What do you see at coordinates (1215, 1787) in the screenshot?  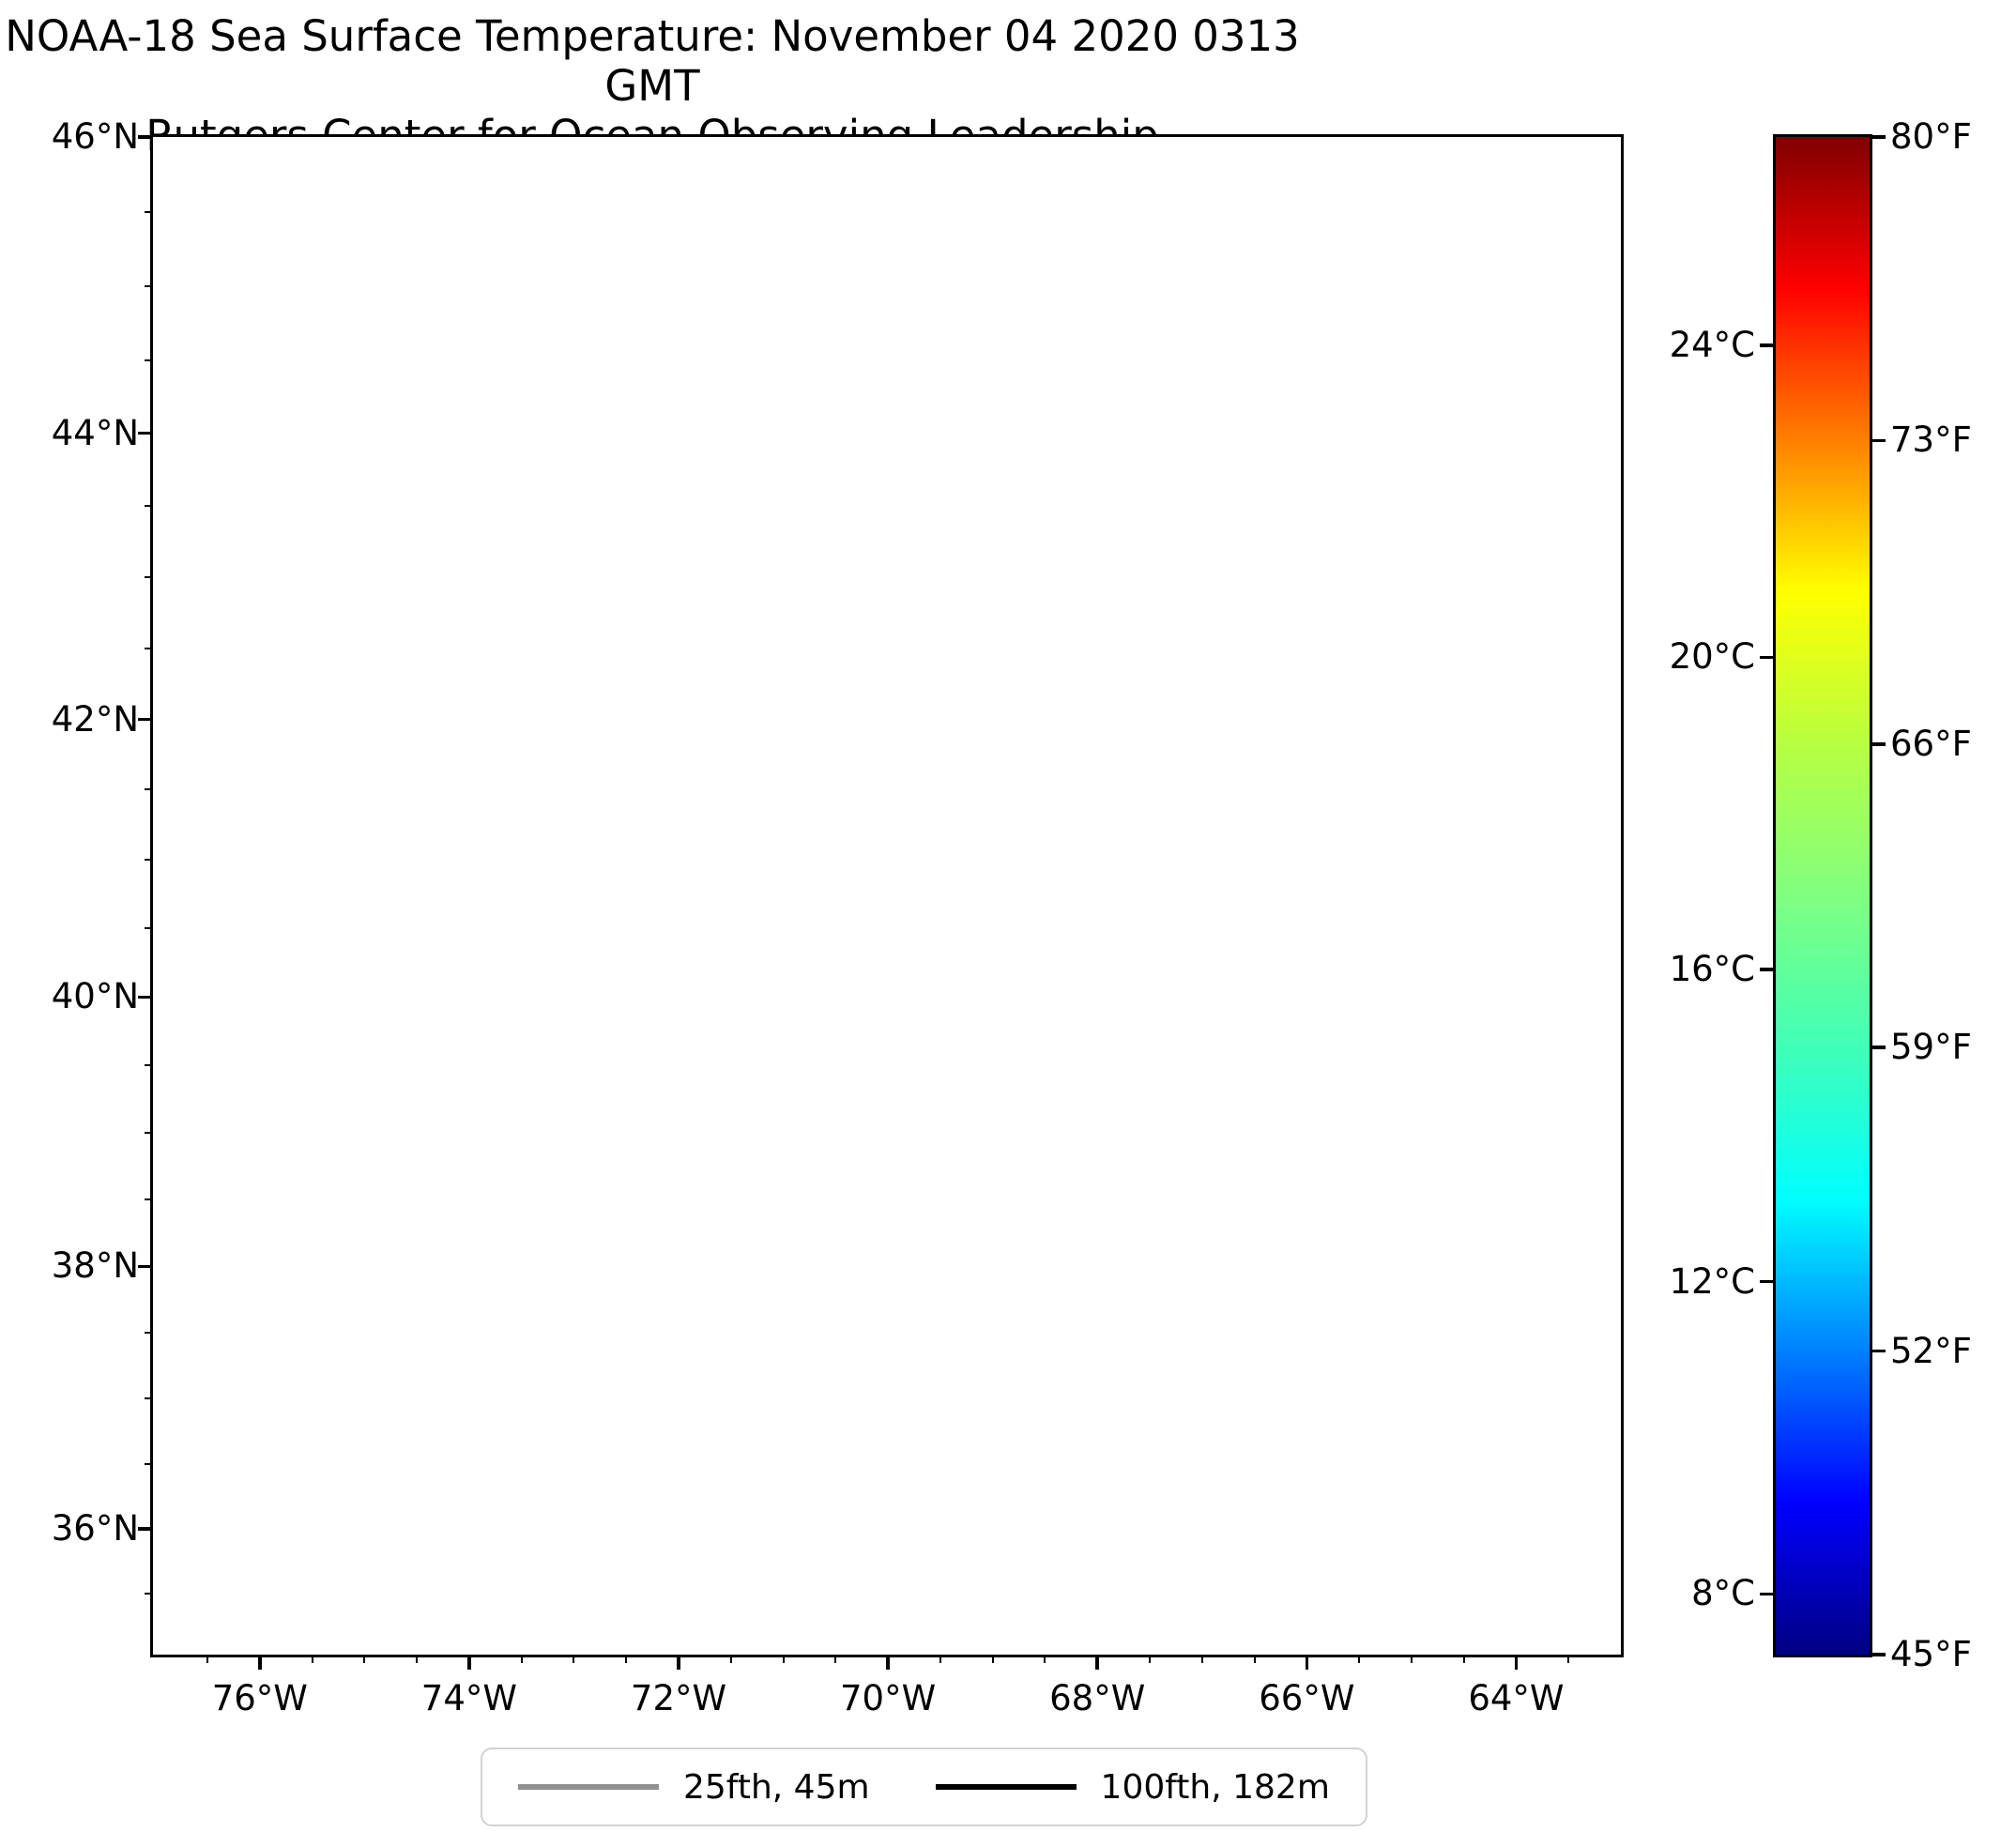 I see `legend-label-182m: 100fth, 182m` at bounding box center [1215, 1787].